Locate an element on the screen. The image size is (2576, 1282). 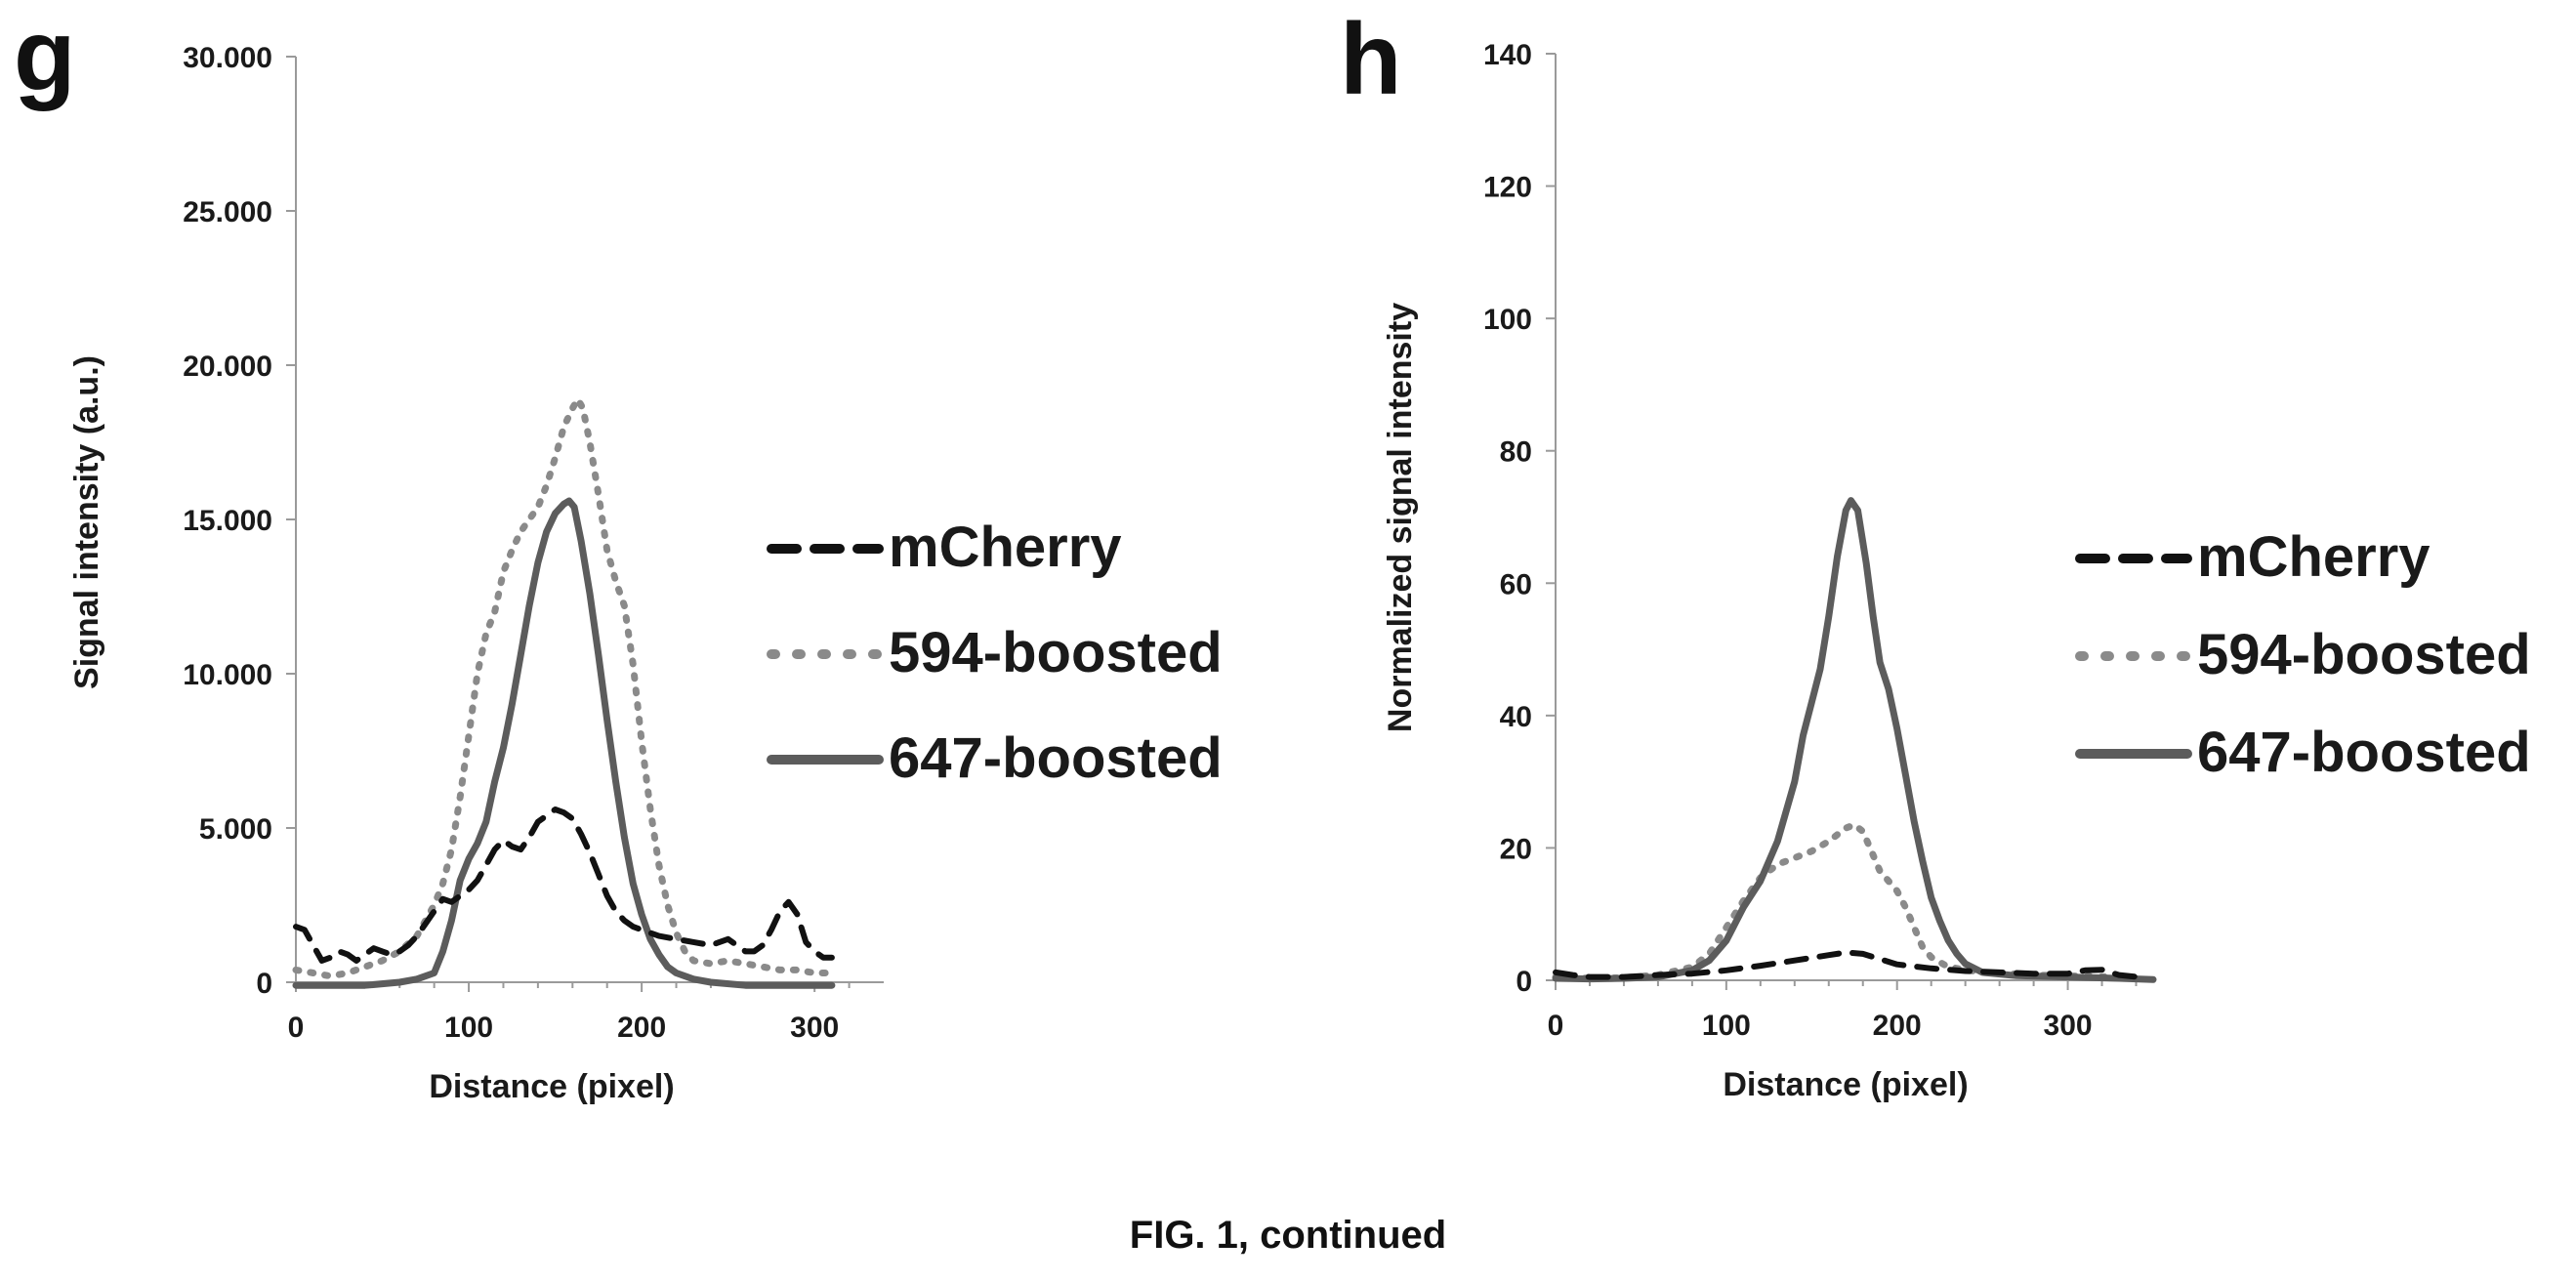
panel-h-series is located at coordinates (1854, 740).